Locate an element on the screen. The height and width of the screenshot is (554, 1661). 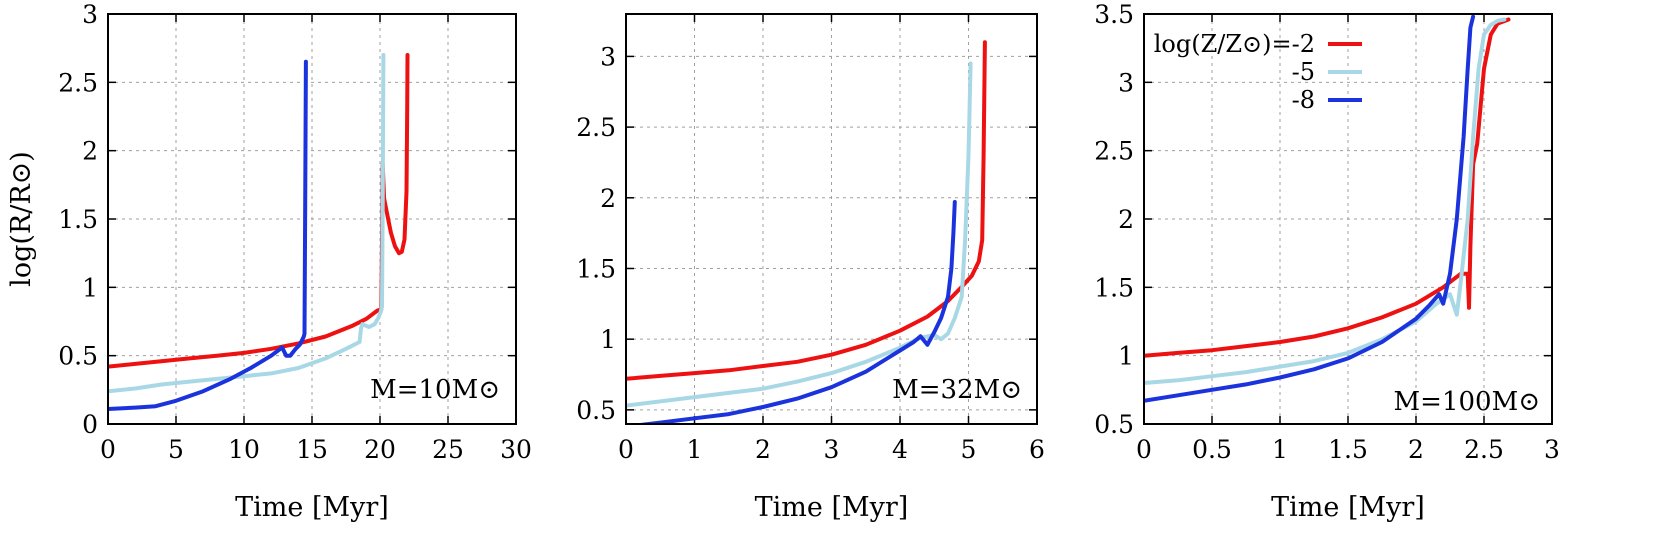
x-tick-label: 30 is located at coordinates (516, 449).